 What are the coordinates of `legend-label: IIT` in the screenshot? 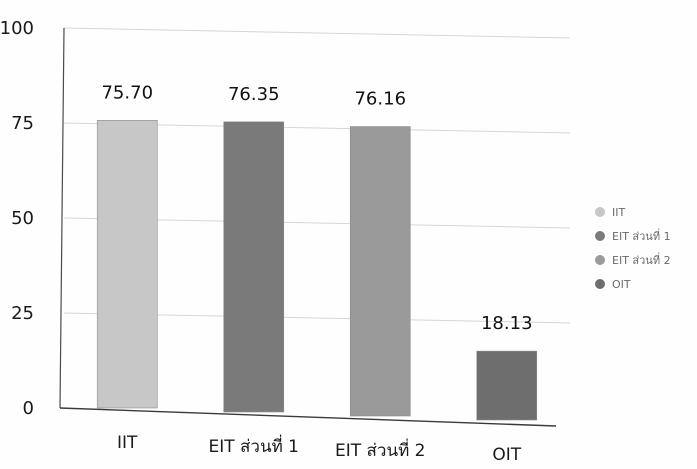 It's located at (618, 212).